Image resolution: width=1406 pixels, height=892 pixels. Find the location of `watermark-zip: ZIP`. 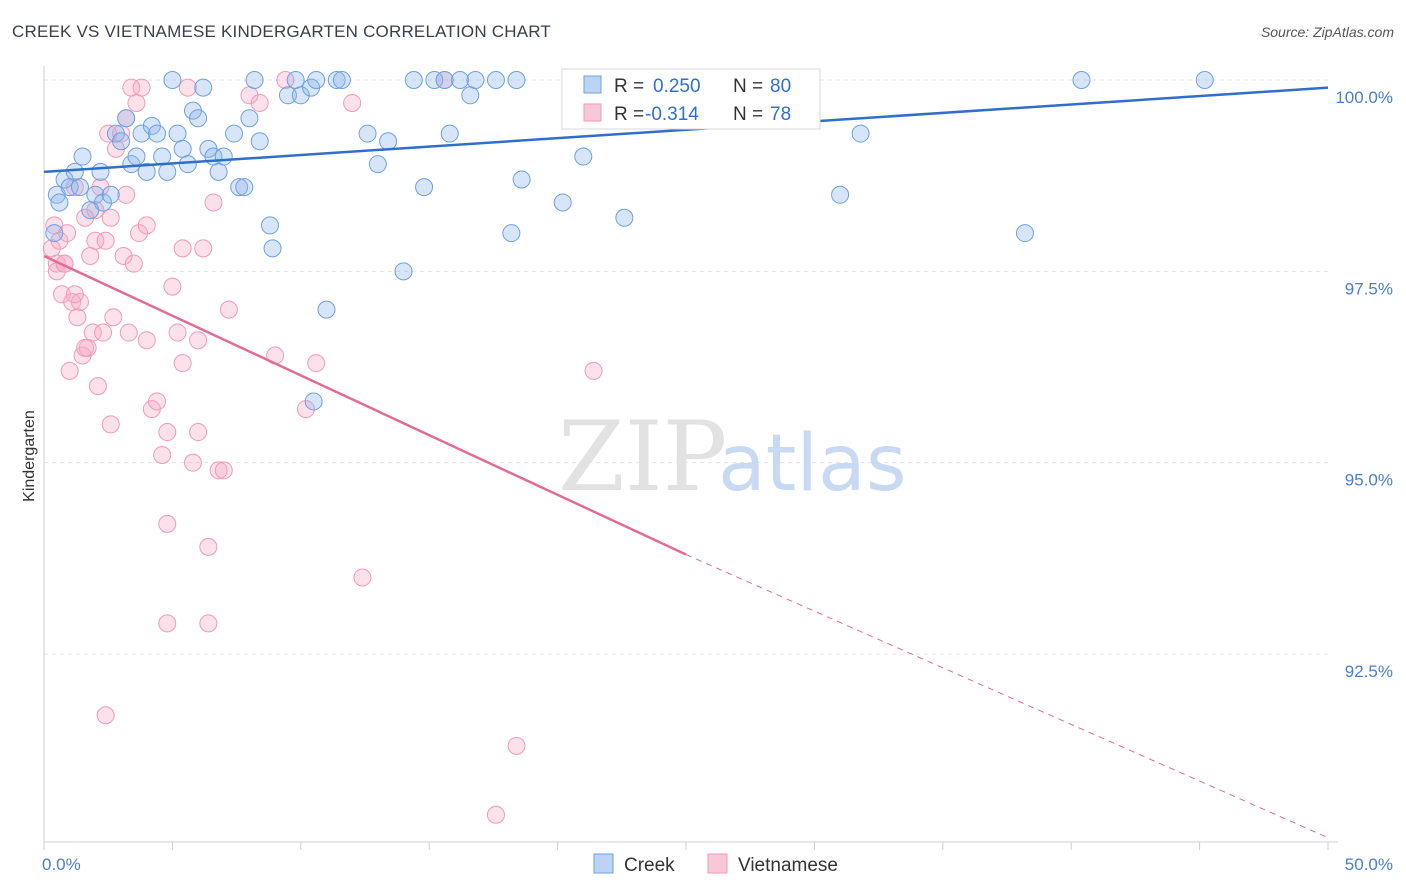

watermark-zip: ZIP is located at coordinates (642, 457).